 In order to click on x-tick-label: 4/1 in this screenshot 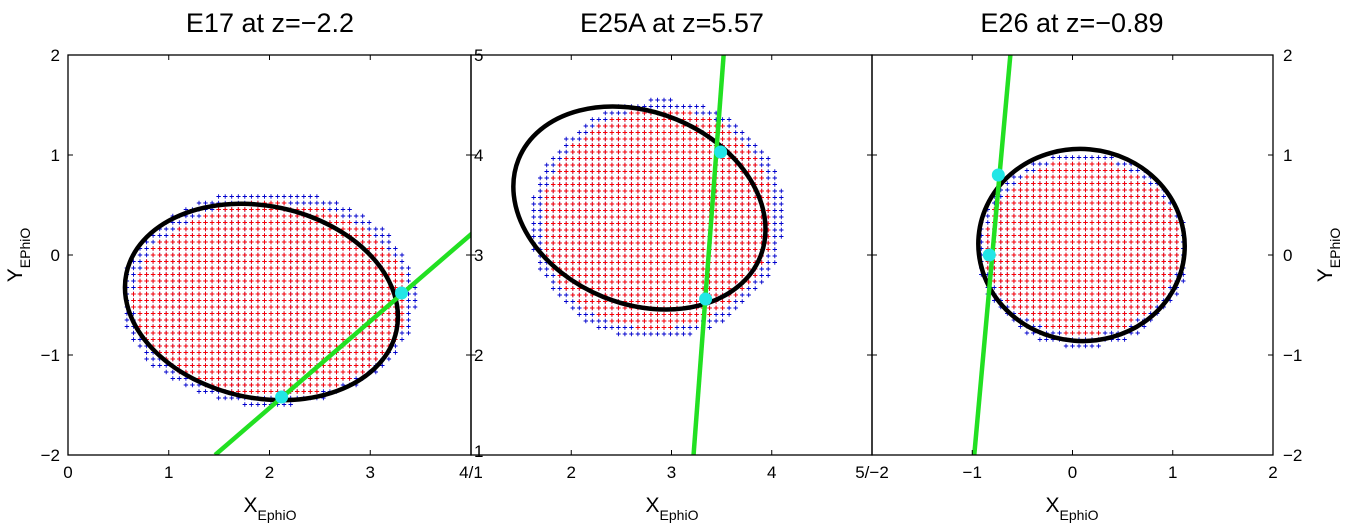, I will do `click(471, 472)`.